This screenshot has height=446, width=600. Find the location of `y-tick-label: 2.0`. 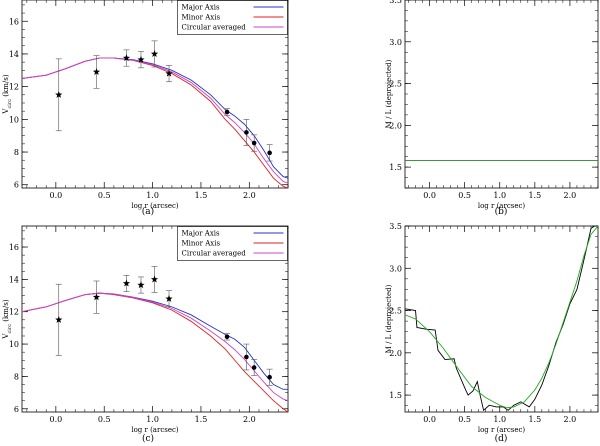

y-tick-label: 2.0 is located at coordinates (395, 353).